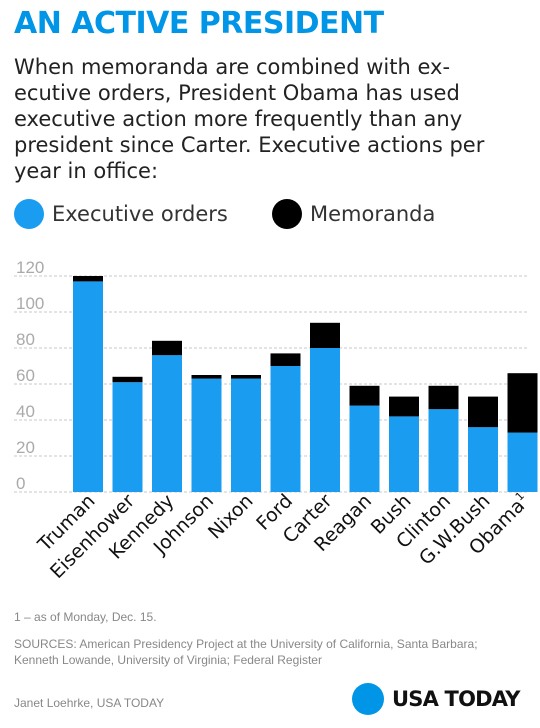 This screenshot has height=728, width=540. What do you see at coordinates (140, 214) in the screenshot?
I see `legend-label-executive-orders: Executive orders` at bounding box center [140, 214].